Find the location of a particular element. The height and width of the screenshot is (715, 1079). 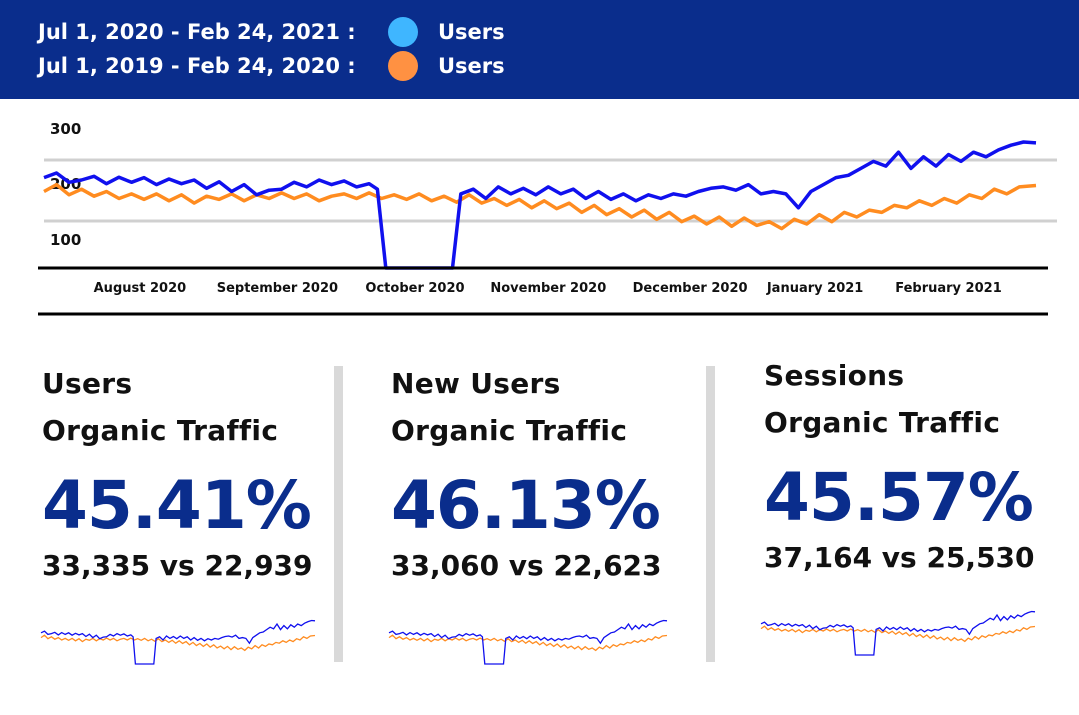

sessions-sparkline is located at coordinates (898, 633).